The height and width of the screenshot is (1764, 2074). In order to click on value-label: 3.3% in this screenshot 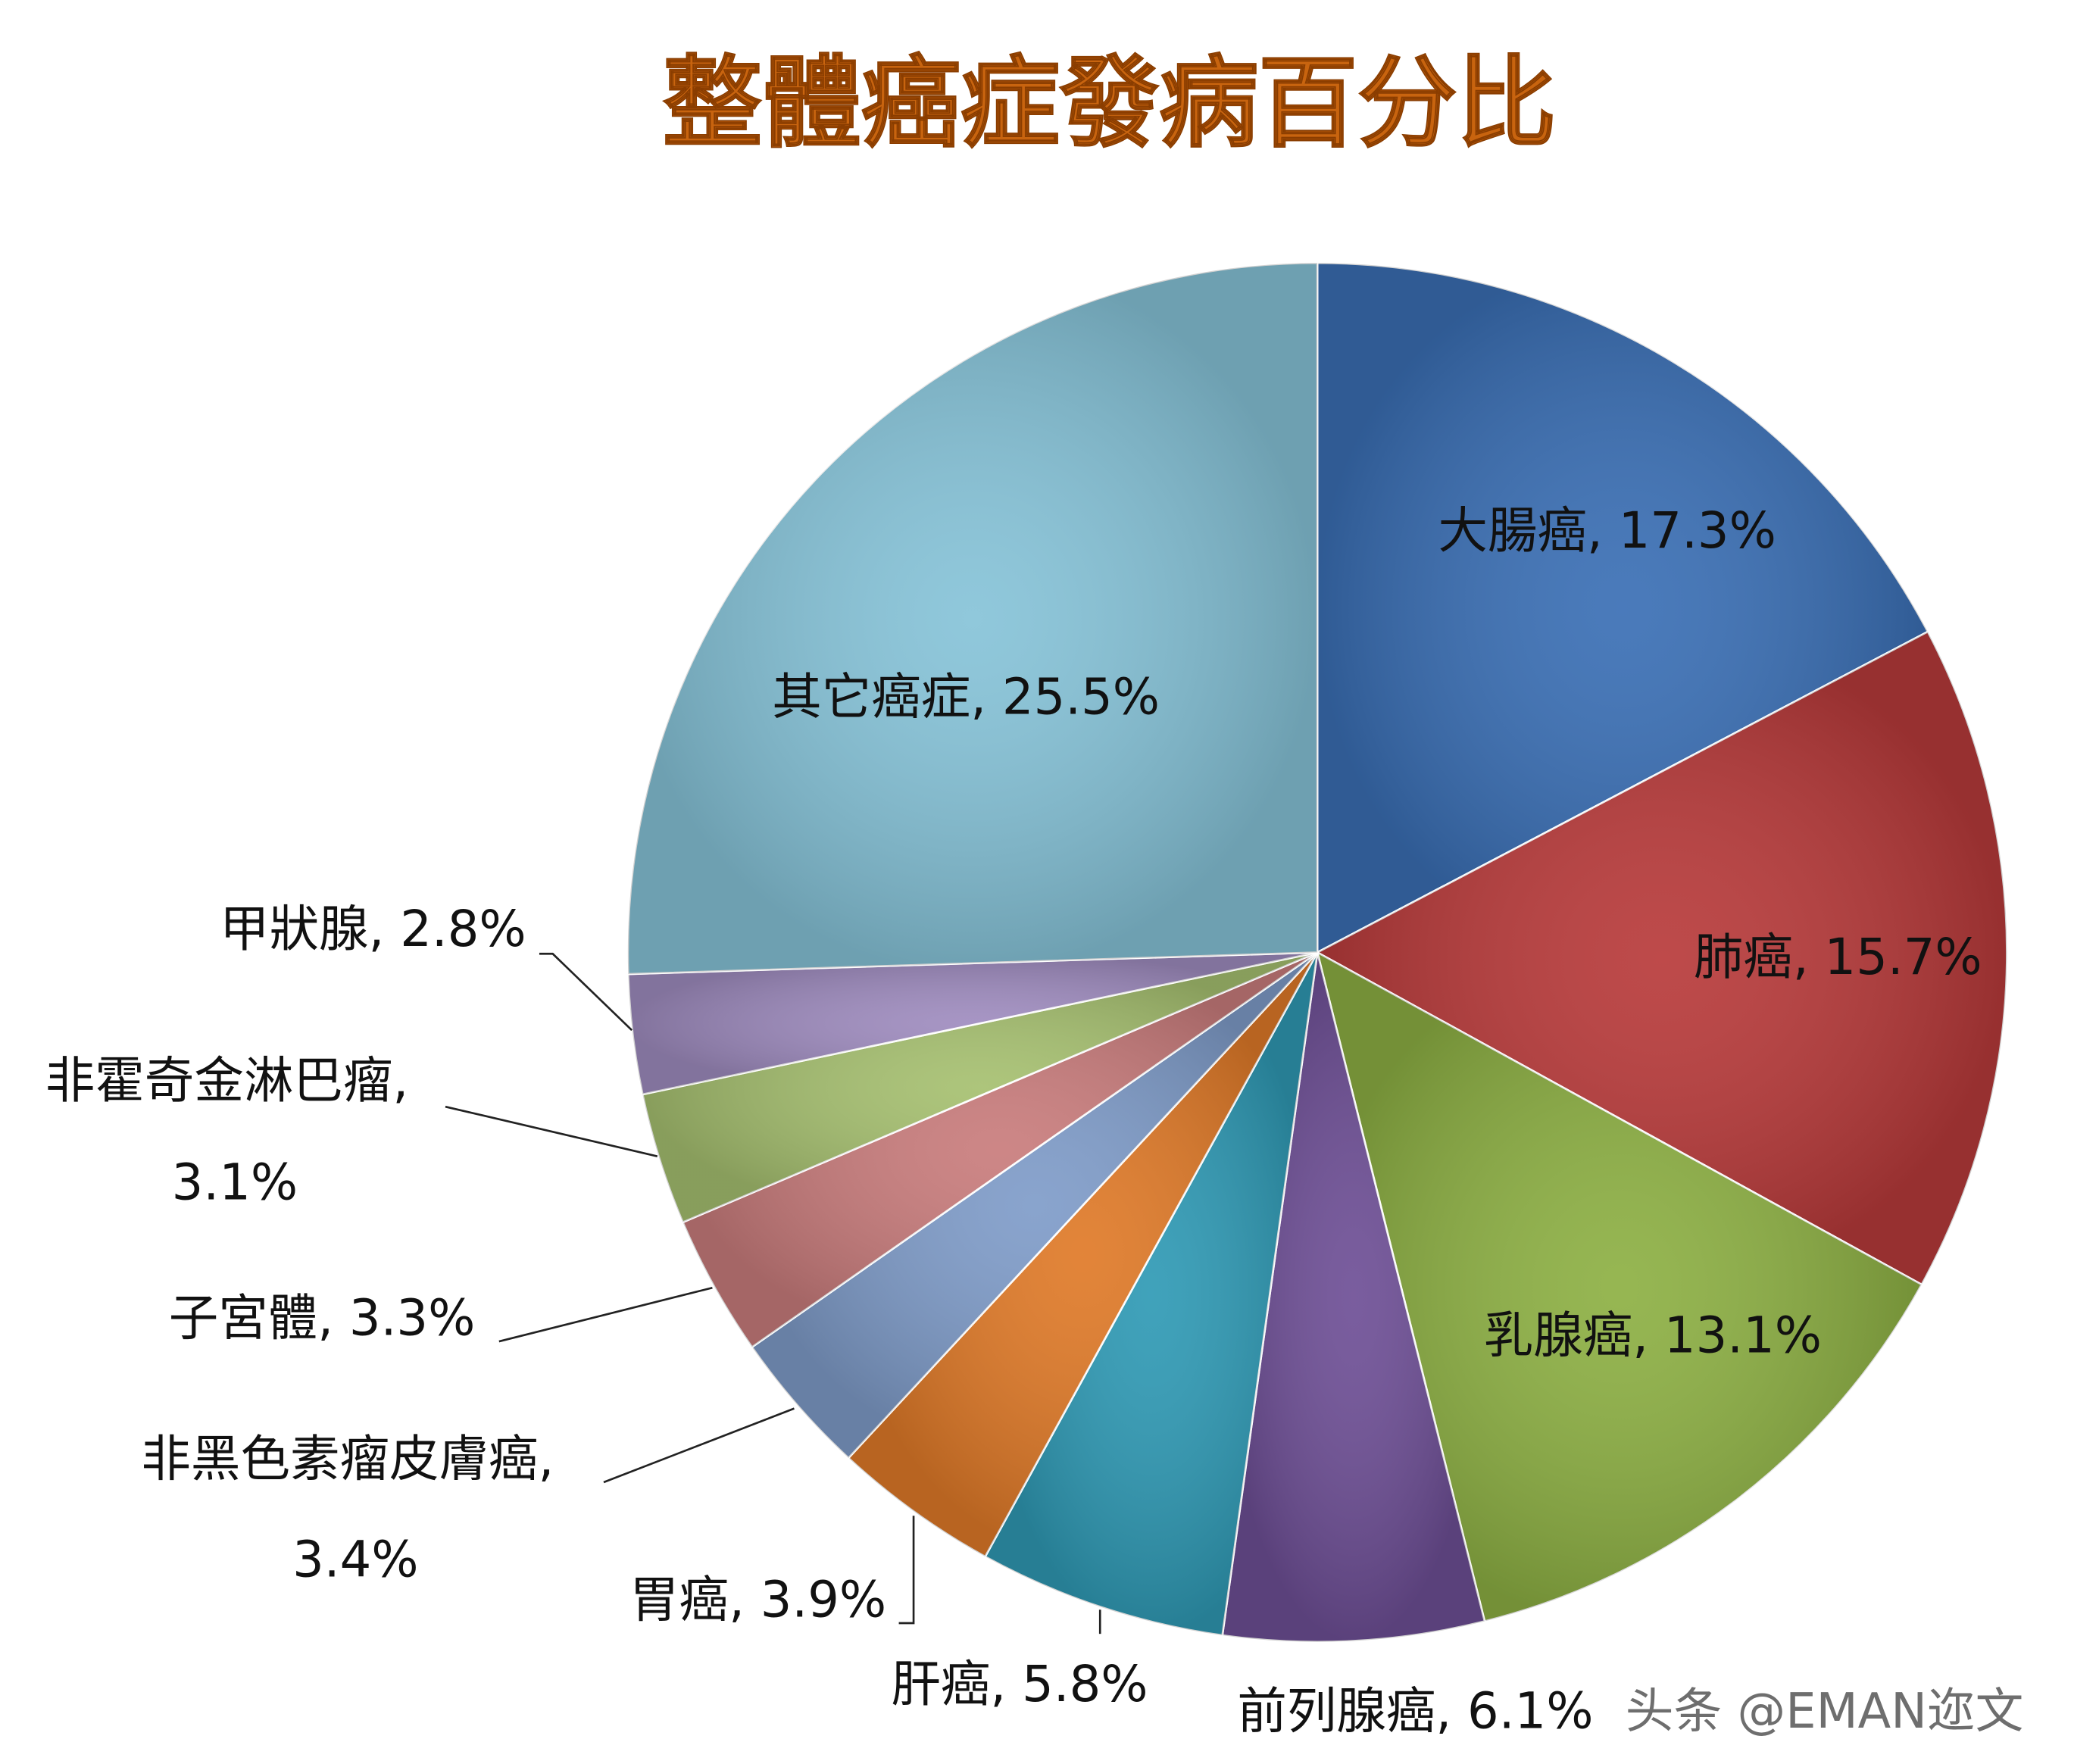, I will do `click(412, 1318)`.